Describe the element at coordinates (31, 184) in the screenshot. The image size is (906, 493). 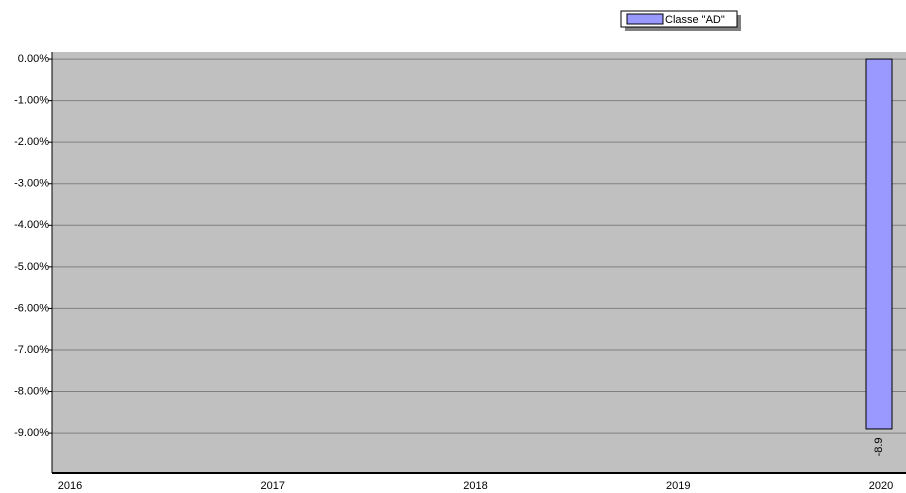
I see `y-tick-label: -3.00%` at that location.